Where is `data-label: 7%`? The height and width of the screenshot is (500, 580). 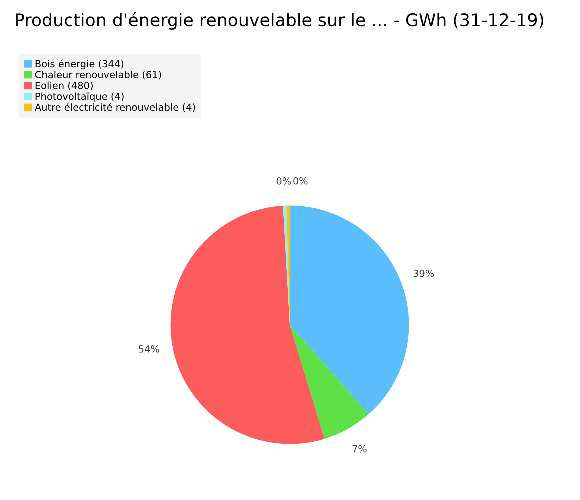 data-label: 7% is located at coordinates (359, 449).